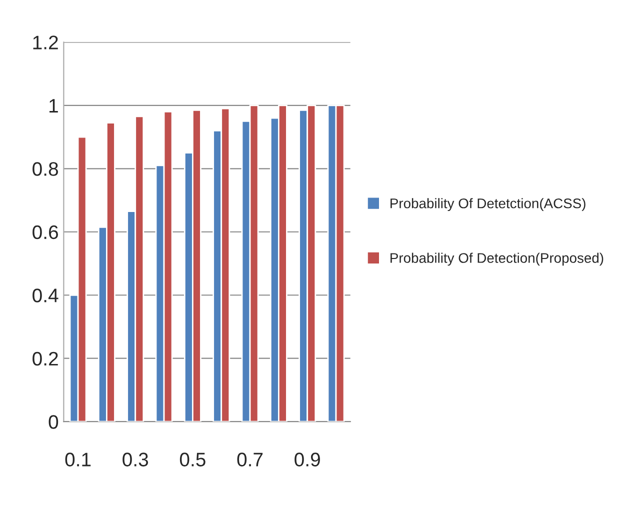 The width and height of the screenshot is (637, 527). Describe the element at coordinates (45, 169) in the screenshot. I see `y-tick-label: 0.8` at that location.